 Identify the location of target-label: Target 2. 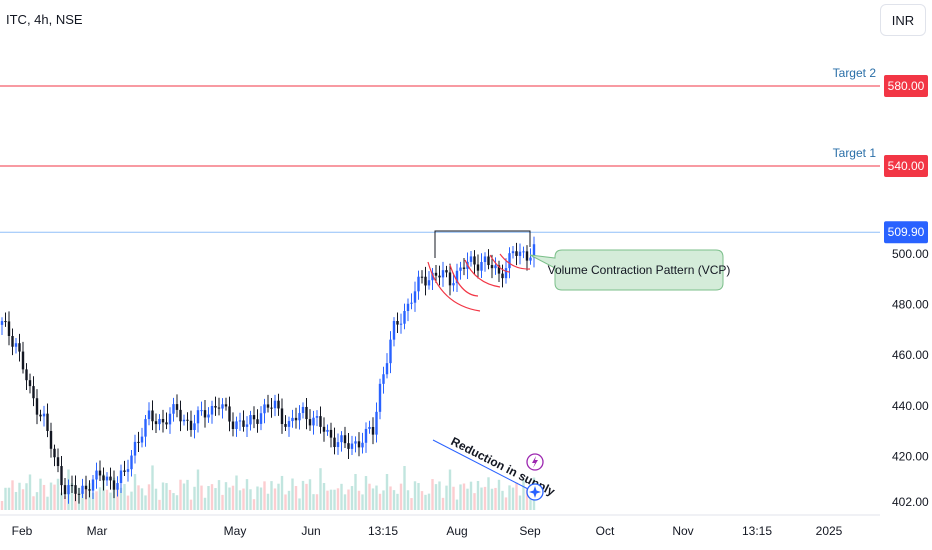
(855, 73).